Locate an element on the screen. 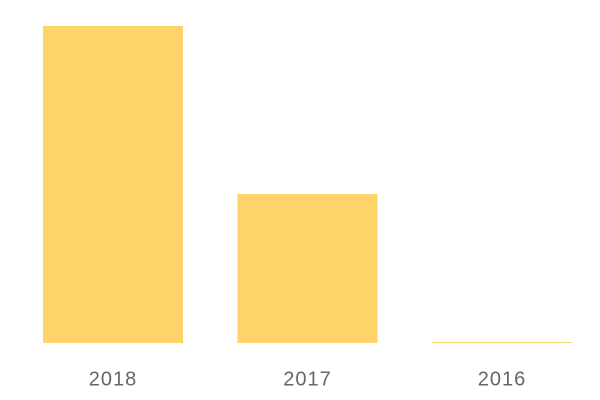 Image resolution: width=600 pixels, height=400 pixels. x-tick-label: 2018 is located at coordinates (113, 379).